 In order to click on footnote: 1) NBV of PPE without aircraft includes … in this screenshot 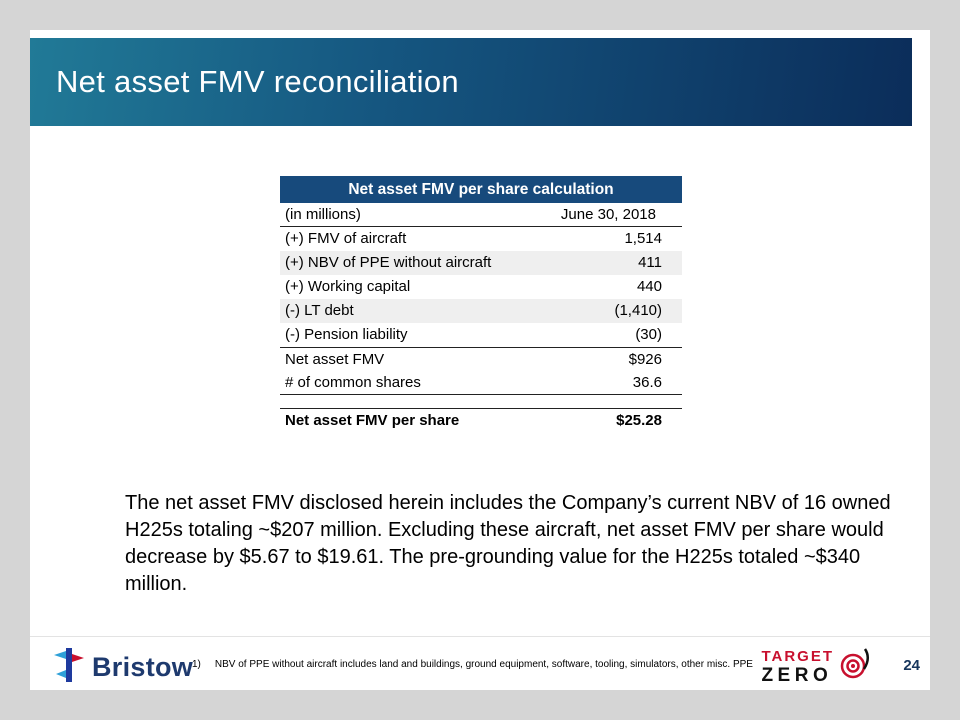, I will do `click(472, 664)`.